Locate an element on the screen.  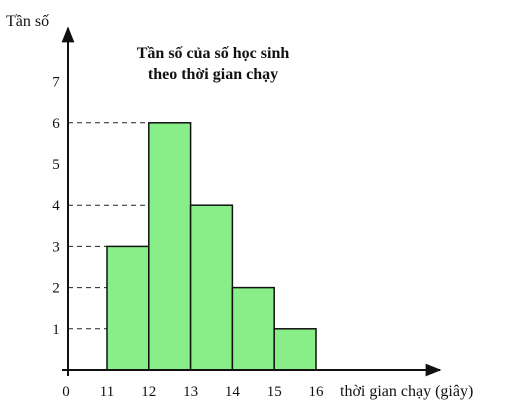
x-tick-label-12: 12 is located at coordinates (148, 392).